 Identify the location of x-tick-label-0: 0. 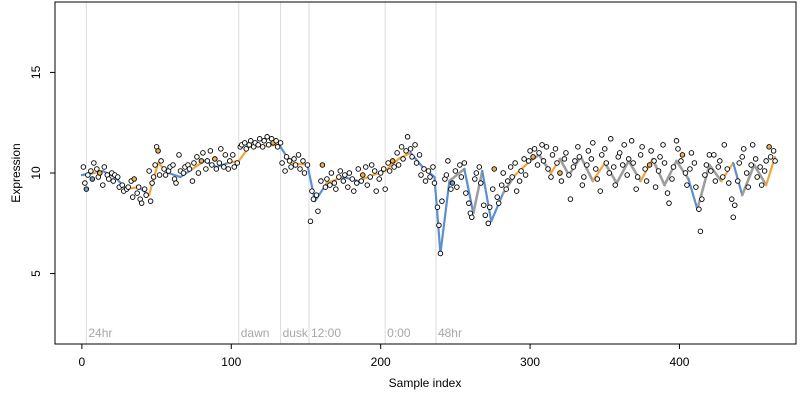
(82, 362).